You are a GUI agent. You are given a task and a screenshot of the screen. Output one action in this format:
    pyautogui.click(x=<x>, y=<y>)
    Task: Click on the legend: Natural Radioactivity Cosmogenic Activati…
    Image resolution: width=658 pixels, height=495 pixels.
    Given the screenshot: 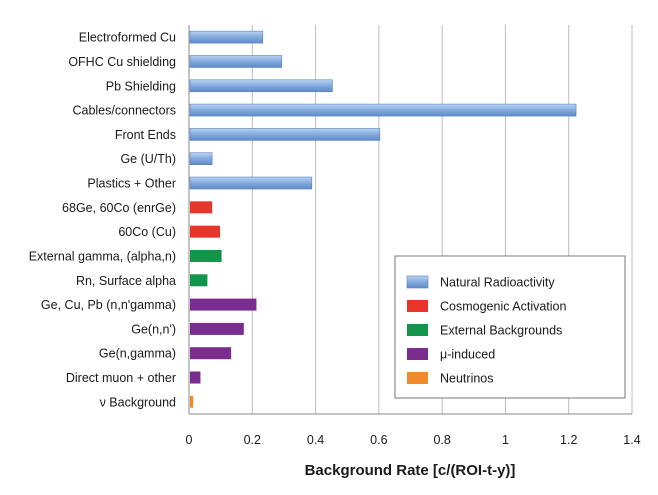 What is the action you would take?
    pyautogui.click(x=510, y=327)
    